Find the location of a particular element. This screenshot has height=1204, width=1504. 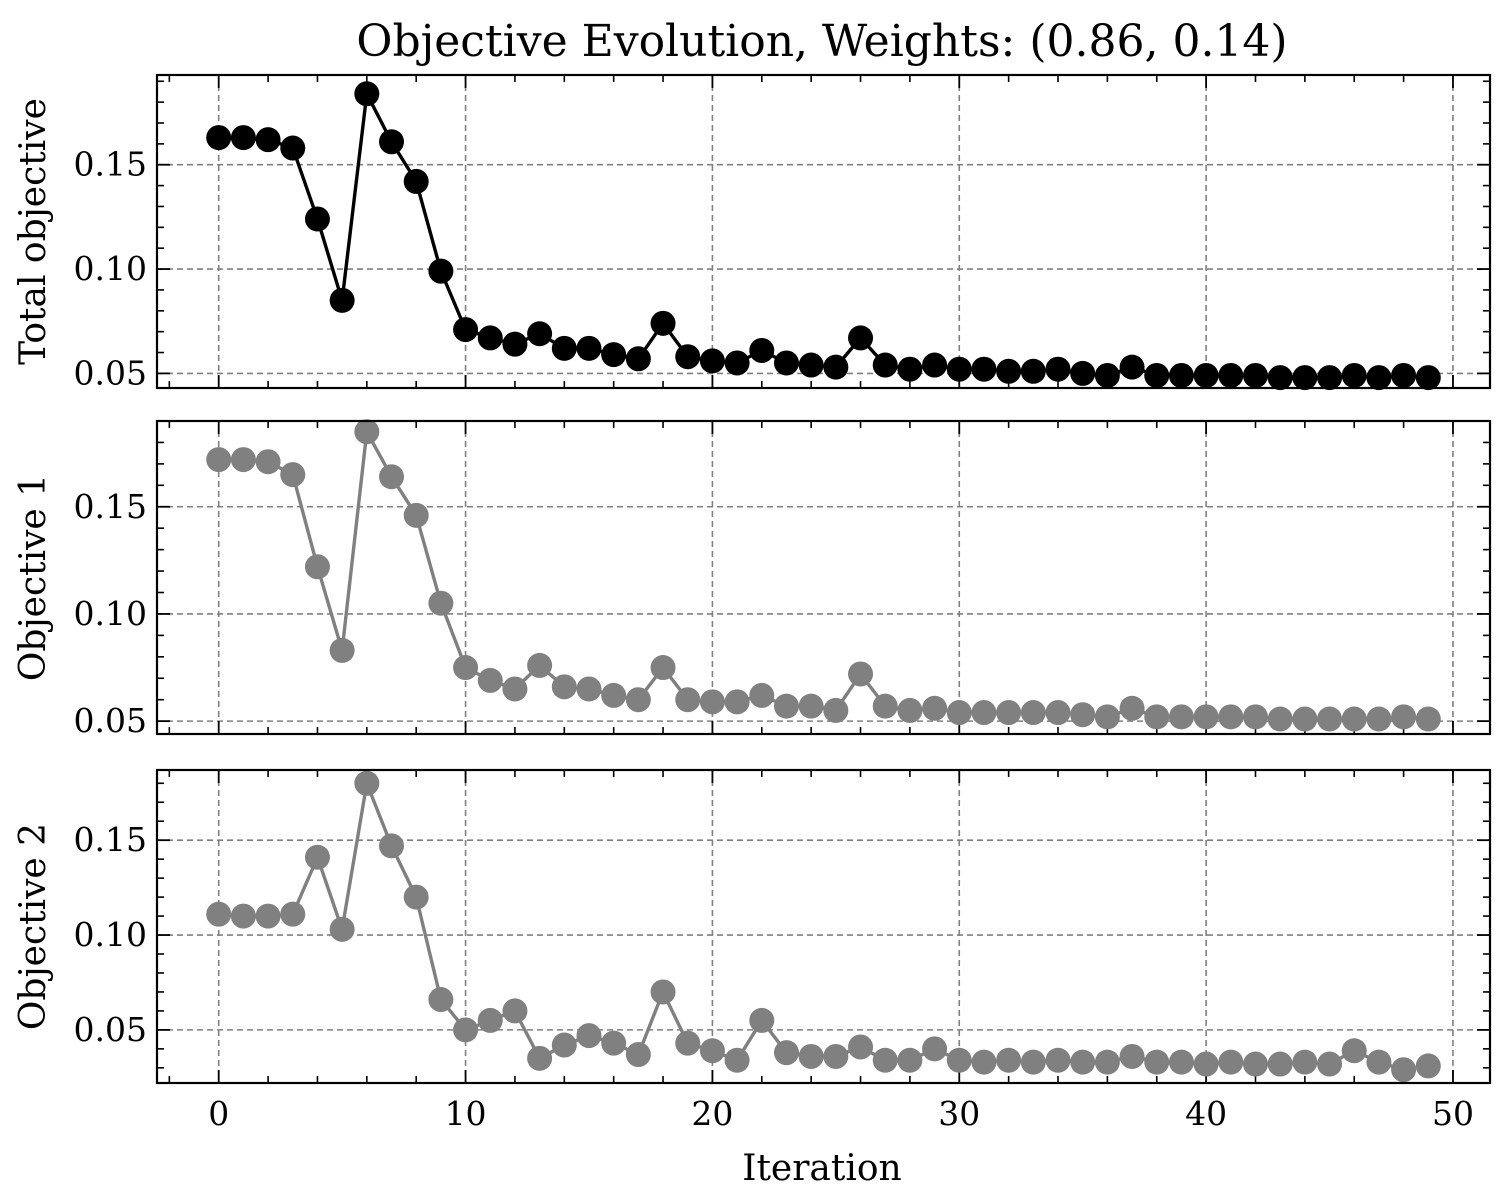

x-tick-label: 50 is located at coordinates (1453, 1113).